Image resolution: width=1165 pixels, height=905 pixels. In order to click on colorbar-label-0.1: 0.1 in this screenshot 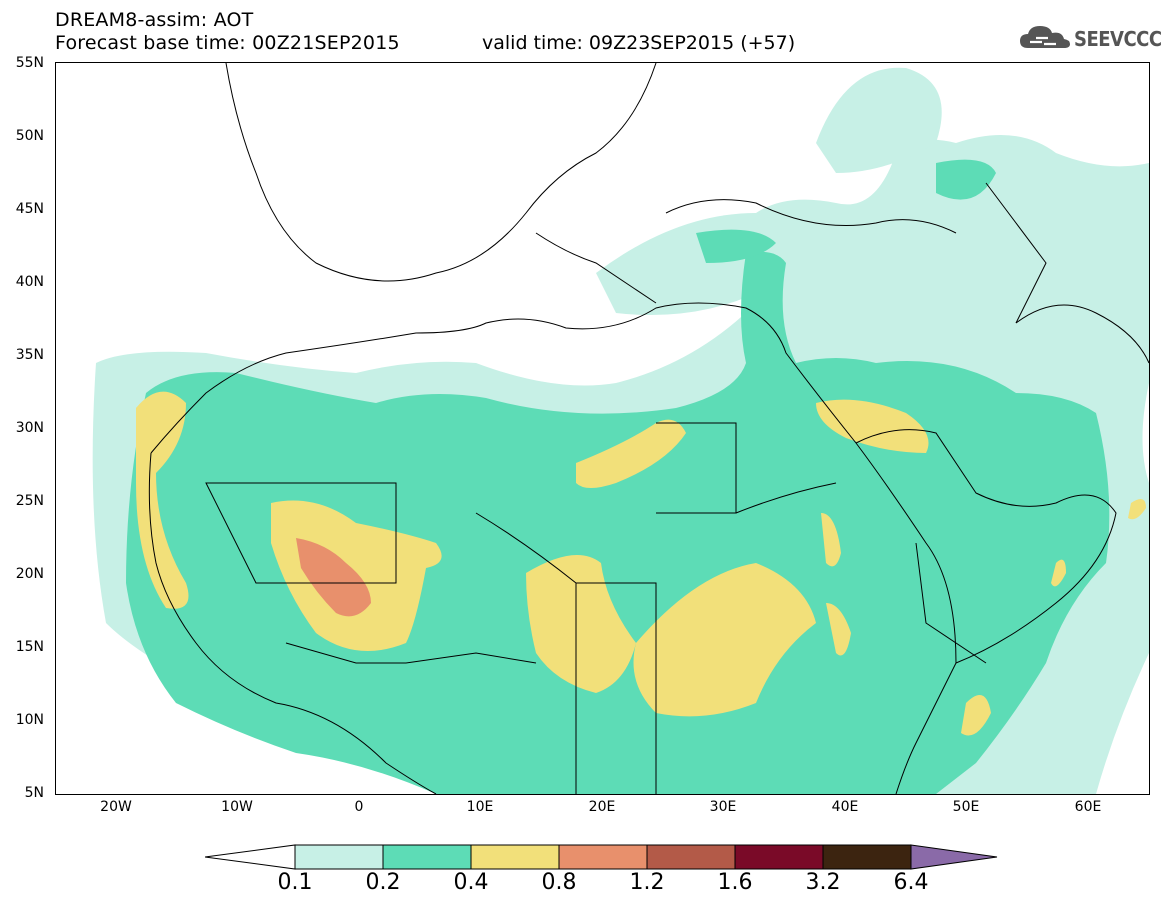, I will do `click(295, 882)`.